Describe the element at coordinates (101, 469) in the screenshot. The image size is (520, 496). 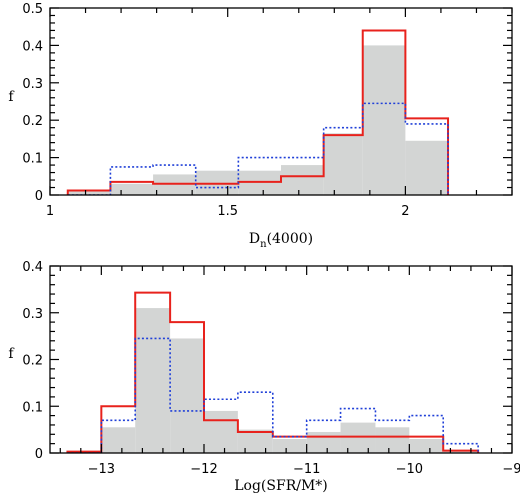
I see `x-tick-label: −13` at that location.